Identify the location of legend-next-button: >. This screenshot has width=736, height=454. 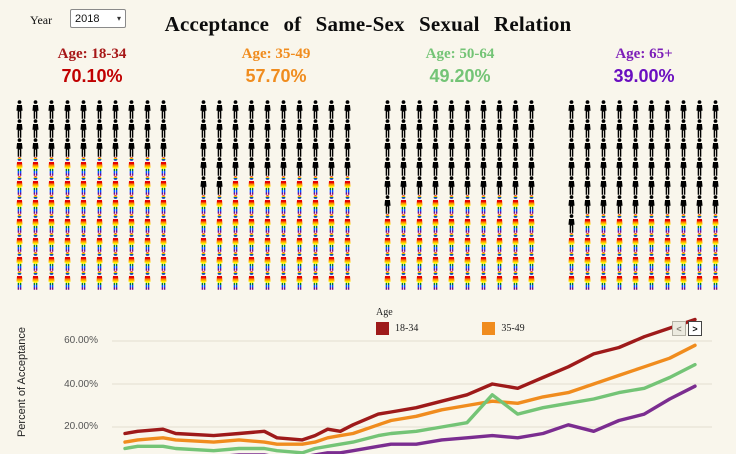
(695, 328).